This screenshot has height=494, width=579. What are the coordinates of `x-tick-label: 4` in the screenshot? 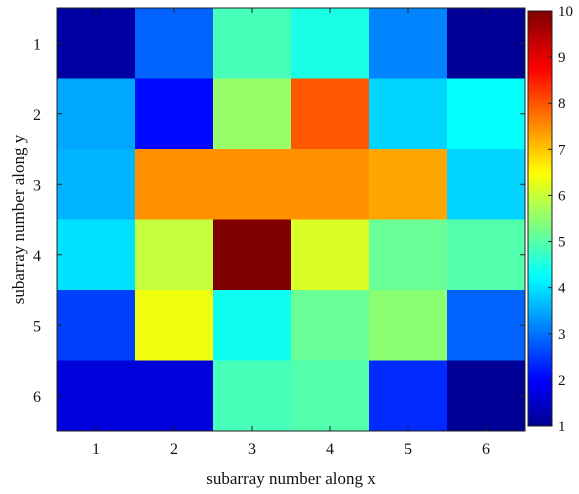 It's located at (330, 449).